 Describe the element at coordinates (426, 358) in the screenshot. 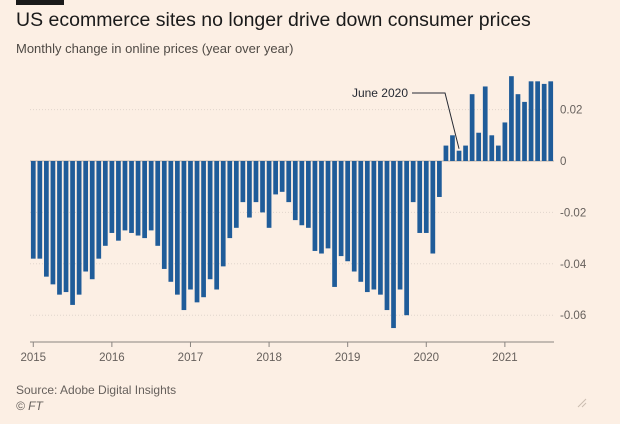

I see `x-tick-label: 2020` at that location.